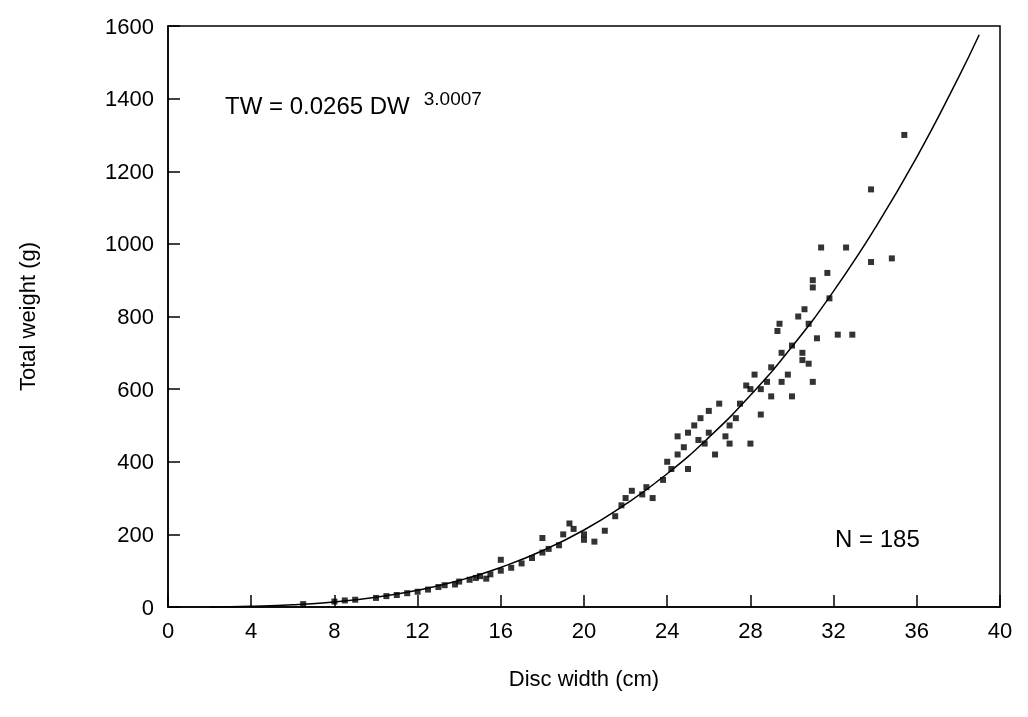 This screenshot has width=1028, height=717. What do you see at coordinates (353, 104) in the screenshot?
I see `annotation: TW = 0.0265 DW$^{3.0007}$` at bounding box center [353, 104].